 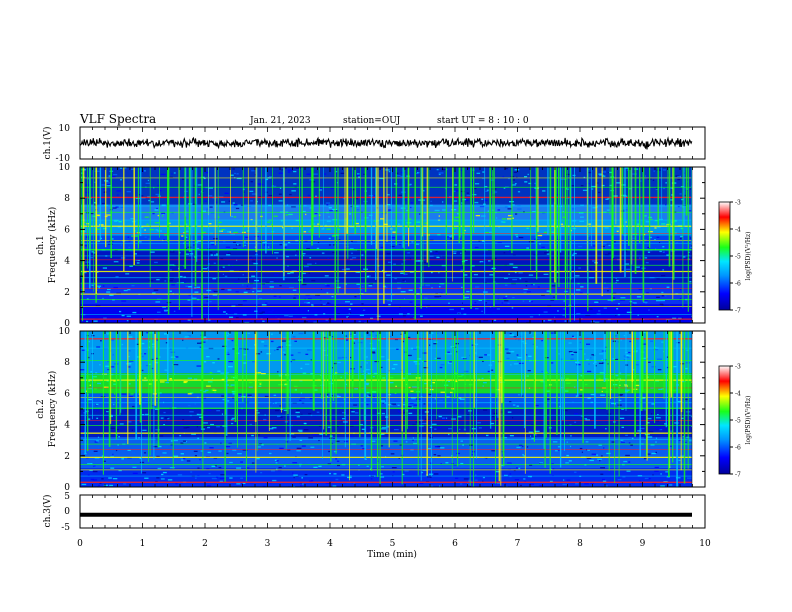 I want to click on ch2-colorbar-ticks: -3 -4 -5 -6 -7, so click(x=735, y=421).